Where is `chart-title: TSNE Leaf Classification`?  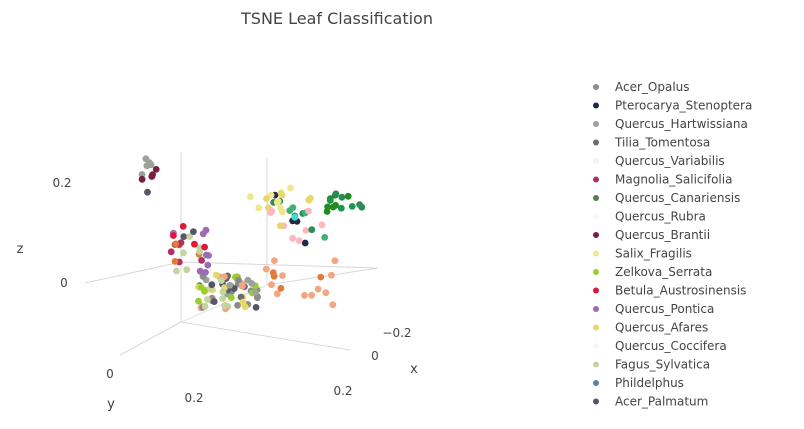
chart-title: TSNE Leaf Classification is located at coordinates (336, 18).